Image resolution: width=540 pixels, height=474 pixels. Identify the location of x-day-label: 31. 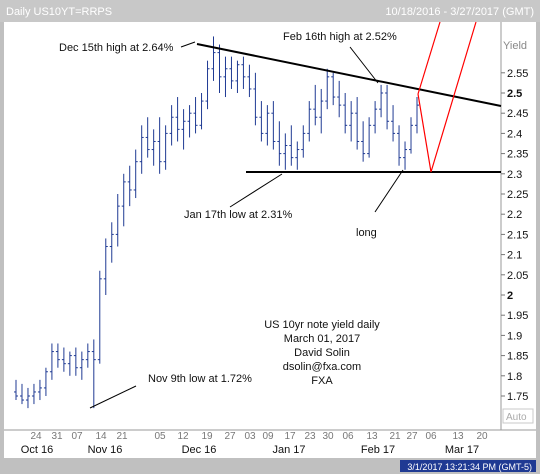
(57, 436).